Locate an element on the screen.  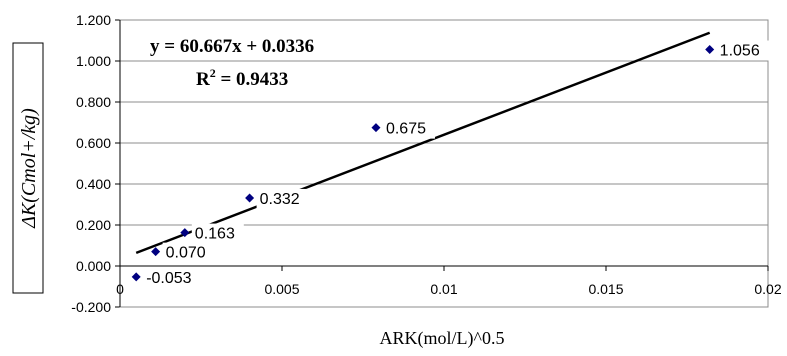
y-axis-title-box: ΔK(Cmol+/kg) is located at coordinates (28, 168).